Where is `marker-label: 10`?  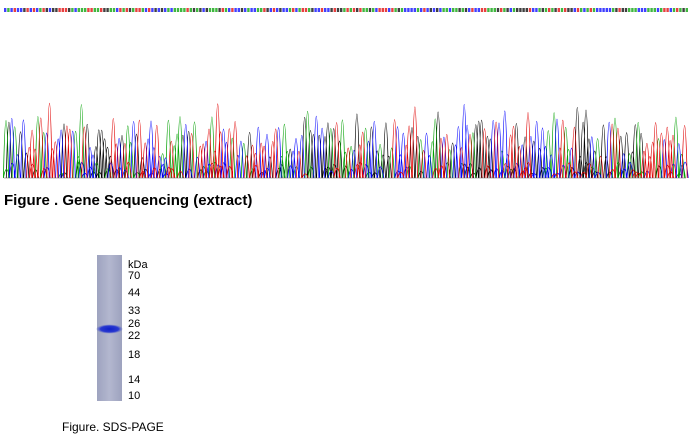
marker-label: 10 is located at coordinates (134, 396).